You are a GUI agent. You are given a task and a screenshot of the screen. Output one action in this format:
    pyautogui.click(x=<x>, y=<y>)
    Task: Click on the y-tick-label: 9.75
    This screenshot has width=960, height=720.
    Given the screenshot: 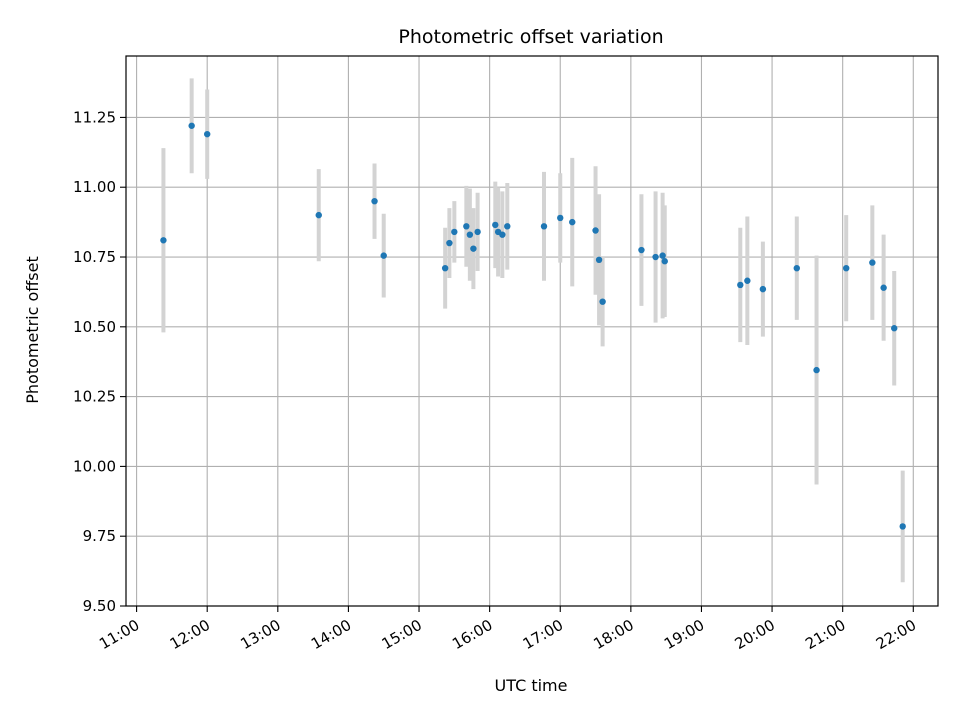 What is the action you would take?
    pyautogui.click(x=99, y=536)
    